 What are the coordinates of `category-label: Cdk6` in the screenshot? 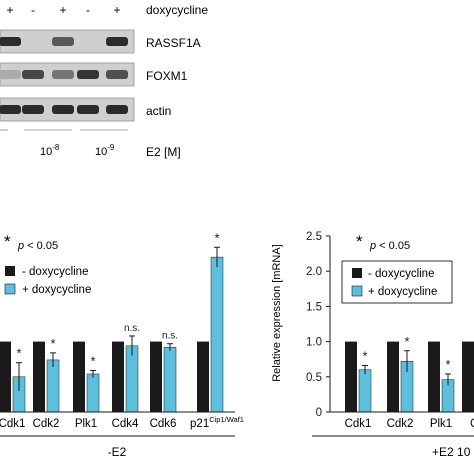 It's located at (163, 424).